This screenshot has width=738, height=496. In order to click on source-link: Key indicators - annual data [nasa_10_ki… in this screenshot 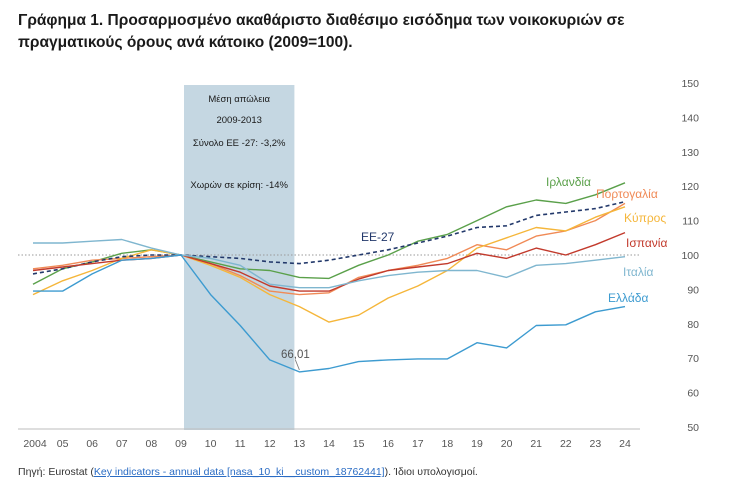, I will do `click(239, 472)`.